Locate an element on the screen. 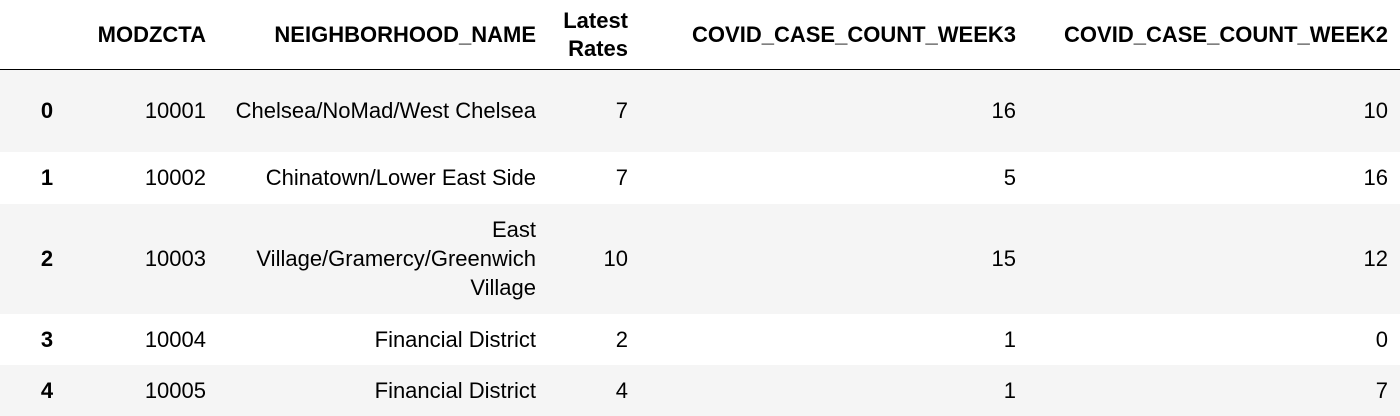 This screenshot has width=1400, height=416. cell-modzcta: 10003 is located at coordinates (175, 258).